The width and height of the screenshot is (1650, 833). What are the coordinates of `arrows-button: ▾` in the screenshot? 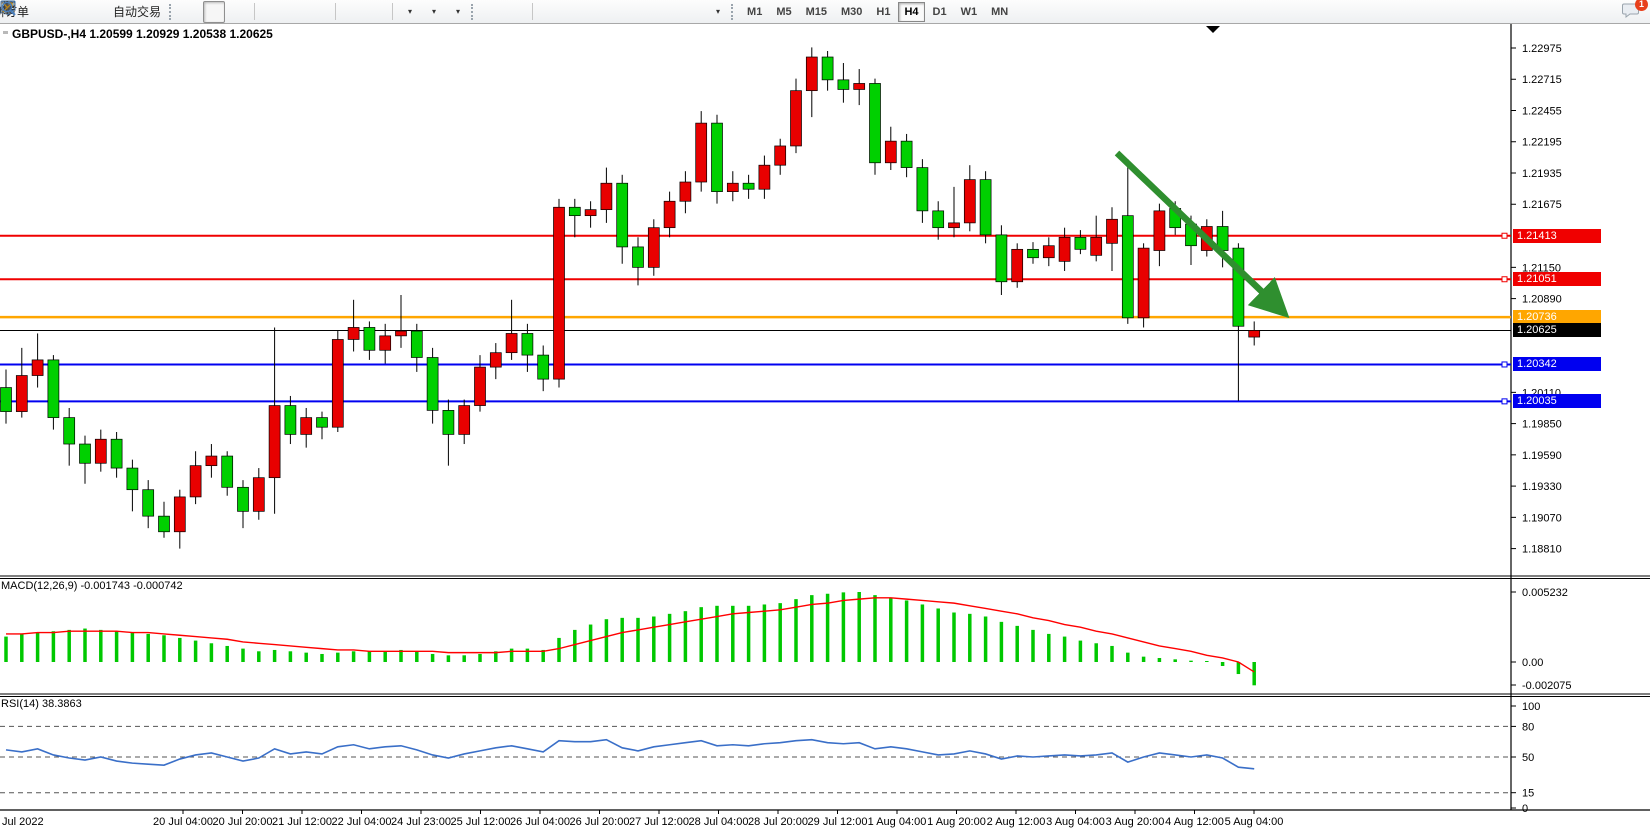 It's located at (365, 12).